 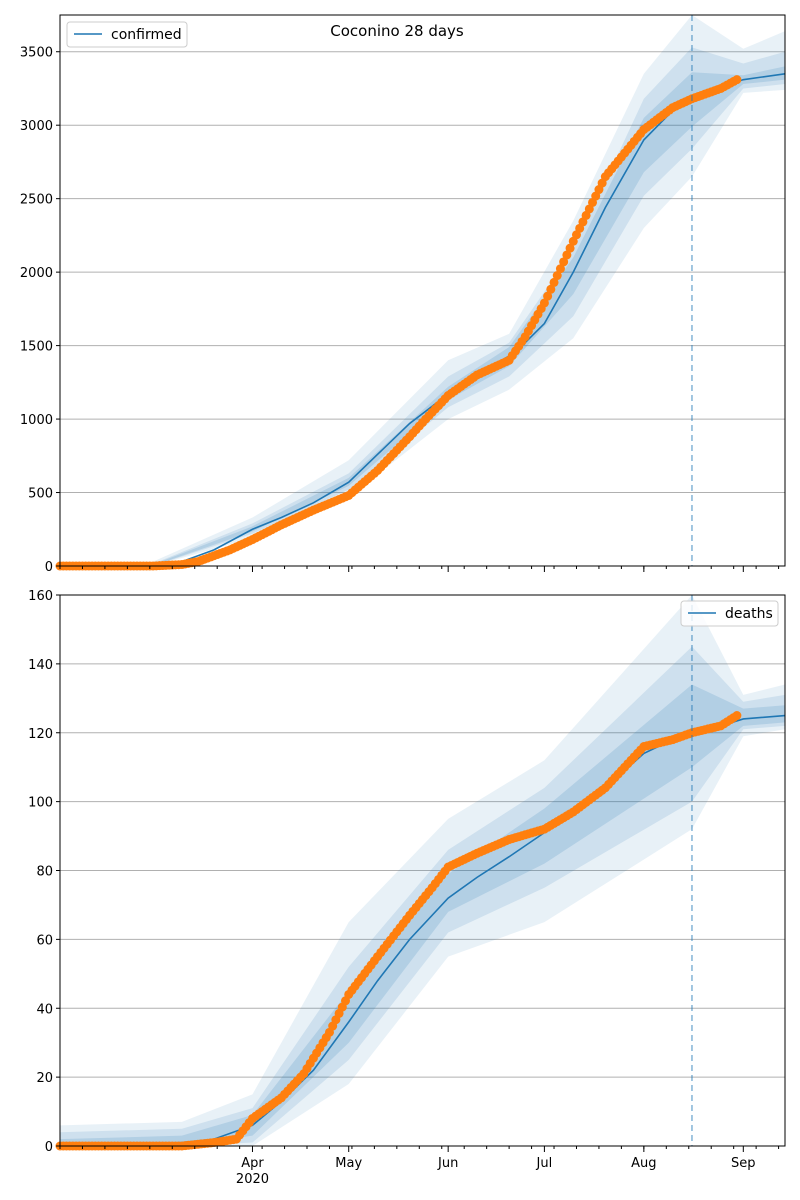 What do you see at coordinates (643, 1163) in the screenshot?
I see `x-tick-label: Aug` at bounding box center [643, 1163].